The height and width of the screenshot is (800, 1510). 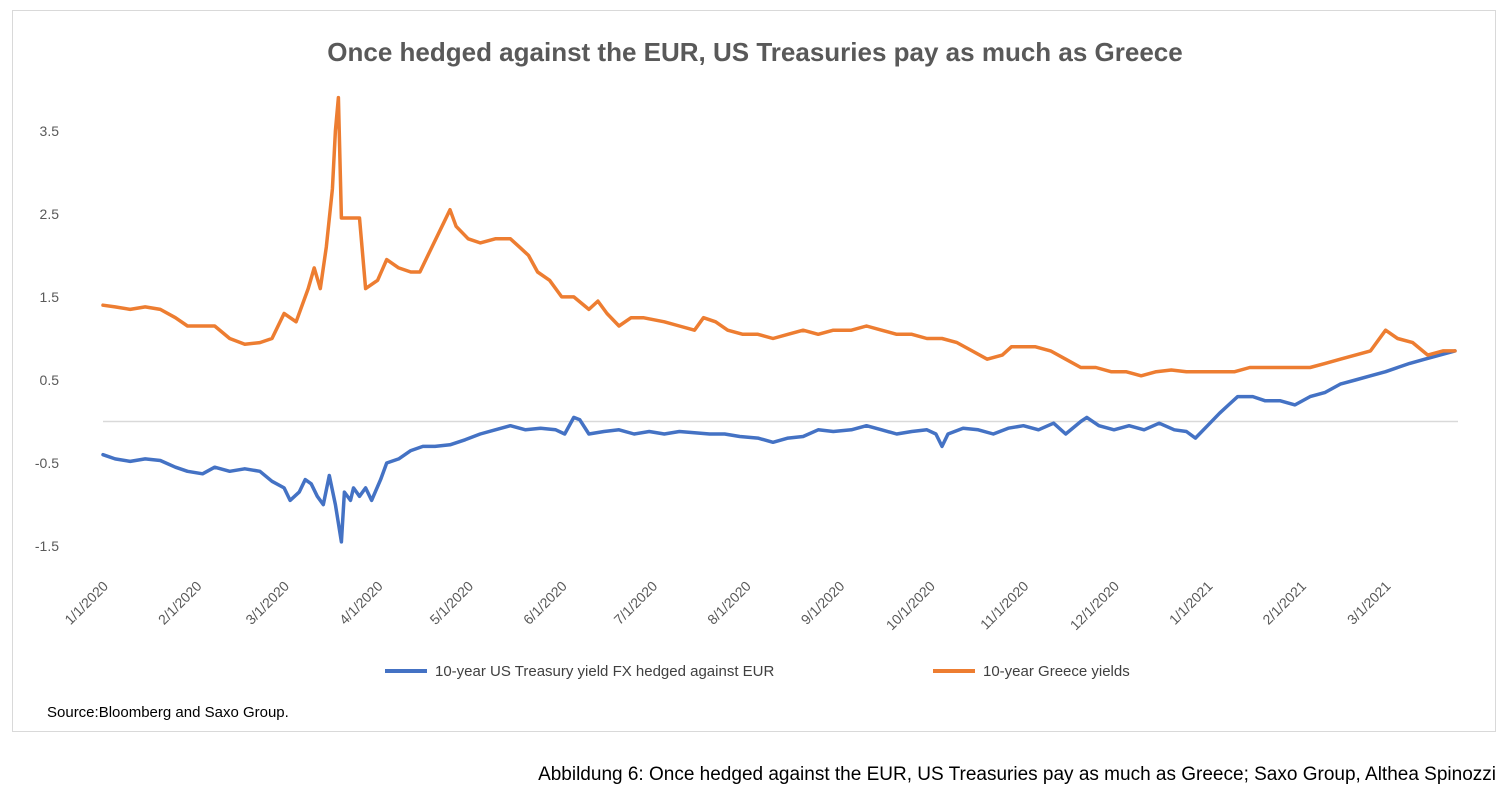 What do you see at coordinates (50, 297) in the screenshot?
I see `y-tick-label: 1.5` at bounding box center [50, 297].